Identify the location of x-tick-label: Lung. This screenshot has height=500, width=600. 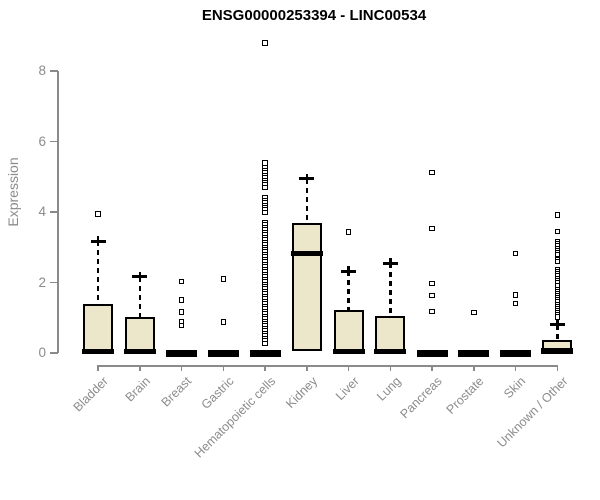
(388, 389).